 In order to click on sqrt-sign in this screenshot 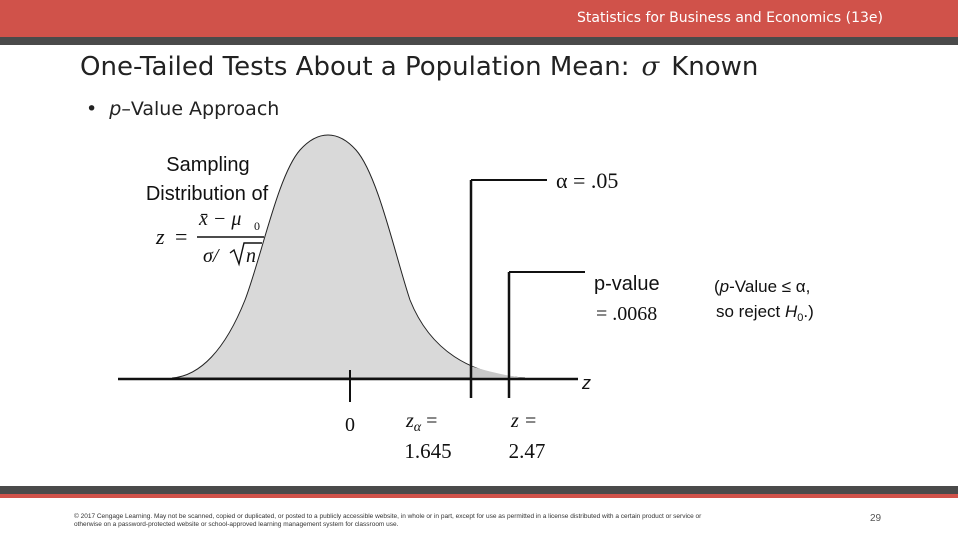, I will do `click(245, 254)`.